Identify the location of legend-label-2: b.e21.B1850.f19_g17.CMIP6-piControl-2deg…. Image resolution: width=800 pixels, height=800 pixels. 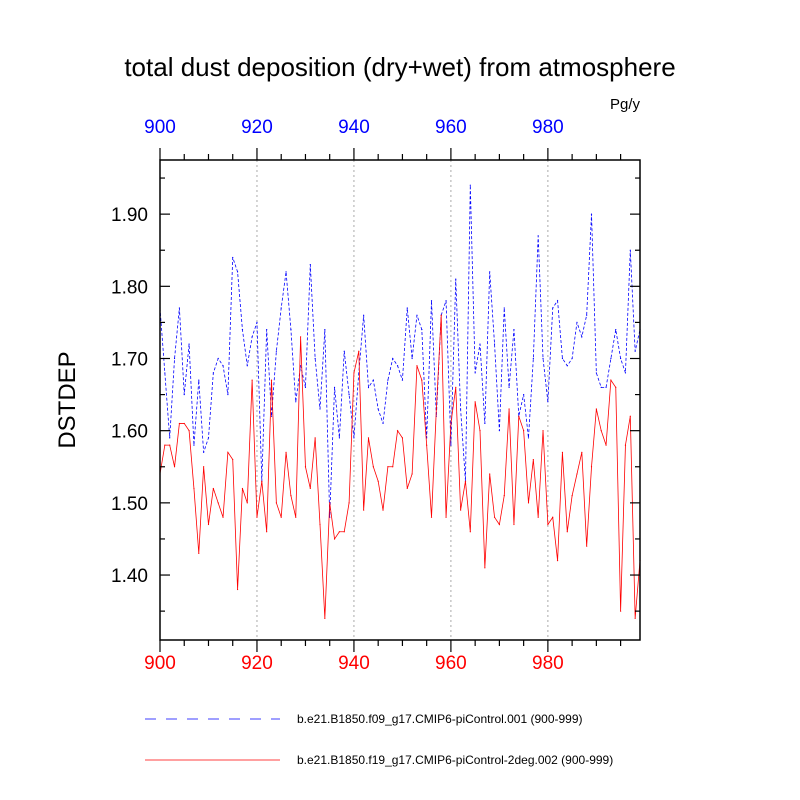
(455, 760).